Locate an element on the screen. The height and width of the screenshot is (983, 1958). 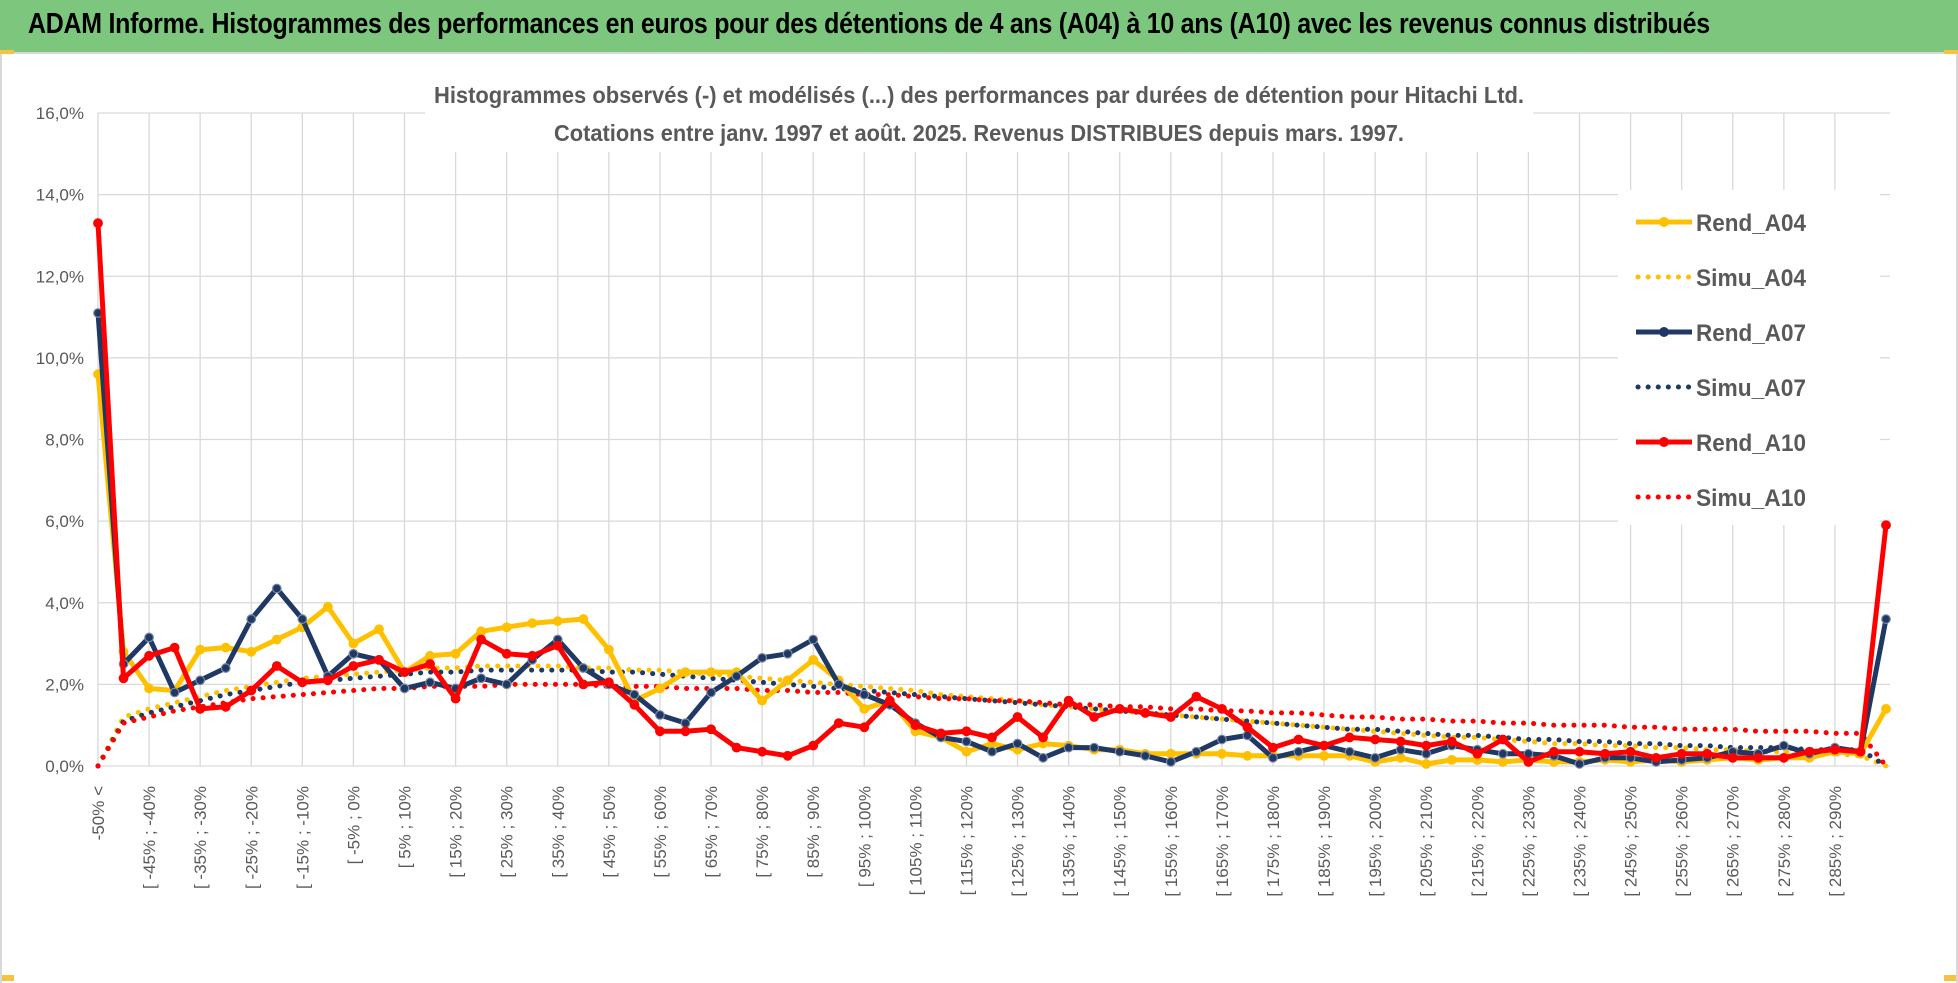
legend-label: Rend_A10 is located at coordinates (1751, 443).